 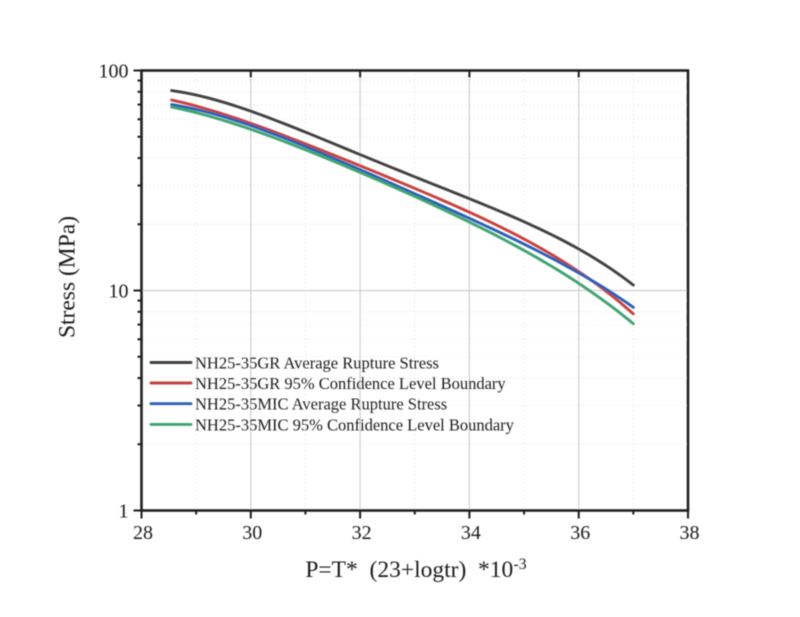 What do you see at coordinates (317, 363) in the screenshot?
I see `svg-text:NH25-35GR Average Rupture Stre: NH25-35GR Average Rupture Stress` at bounding box center [317, 363].